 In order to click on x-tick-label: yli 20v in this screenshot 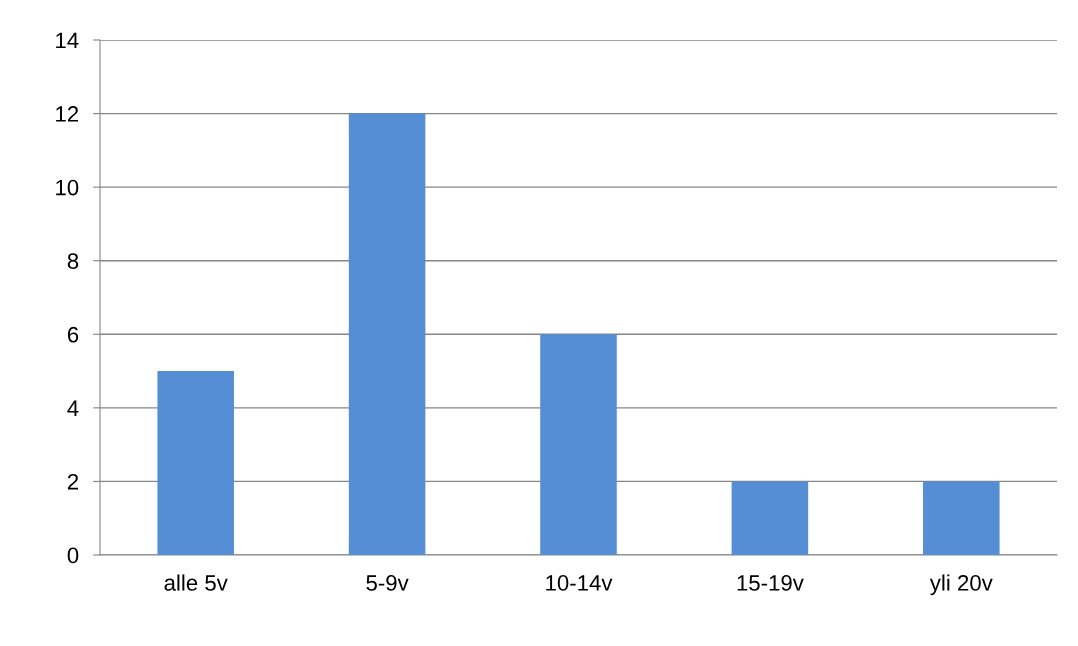, I will do `click(961, 585)`.